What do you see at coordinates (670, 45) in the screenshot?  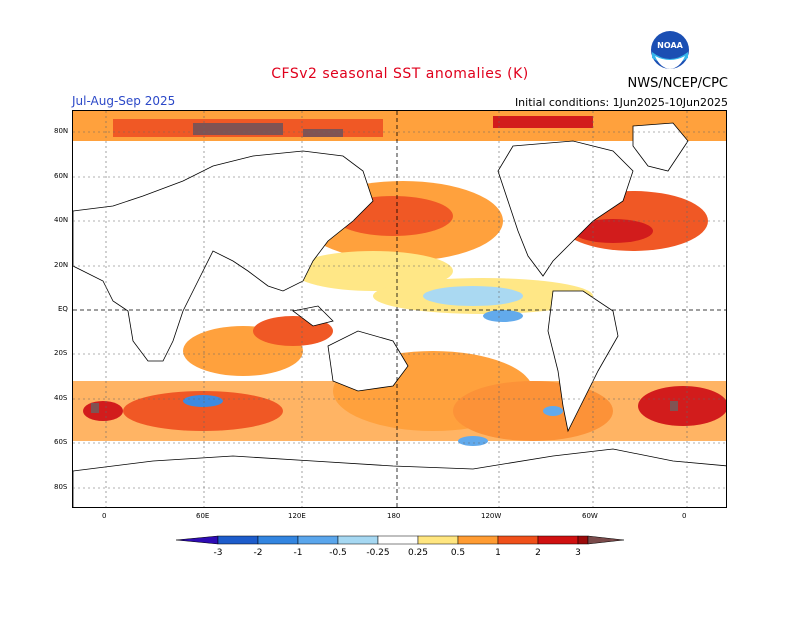 I see `logo-text: NOAA` at bounding box center [670, 45].